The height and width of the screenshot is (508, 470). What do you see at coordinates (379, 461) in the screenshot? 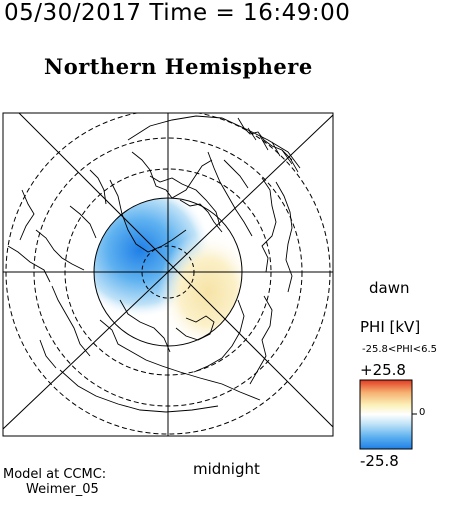
I see `colorbar-min-label: -25.8` at bounding box center [379, 461].